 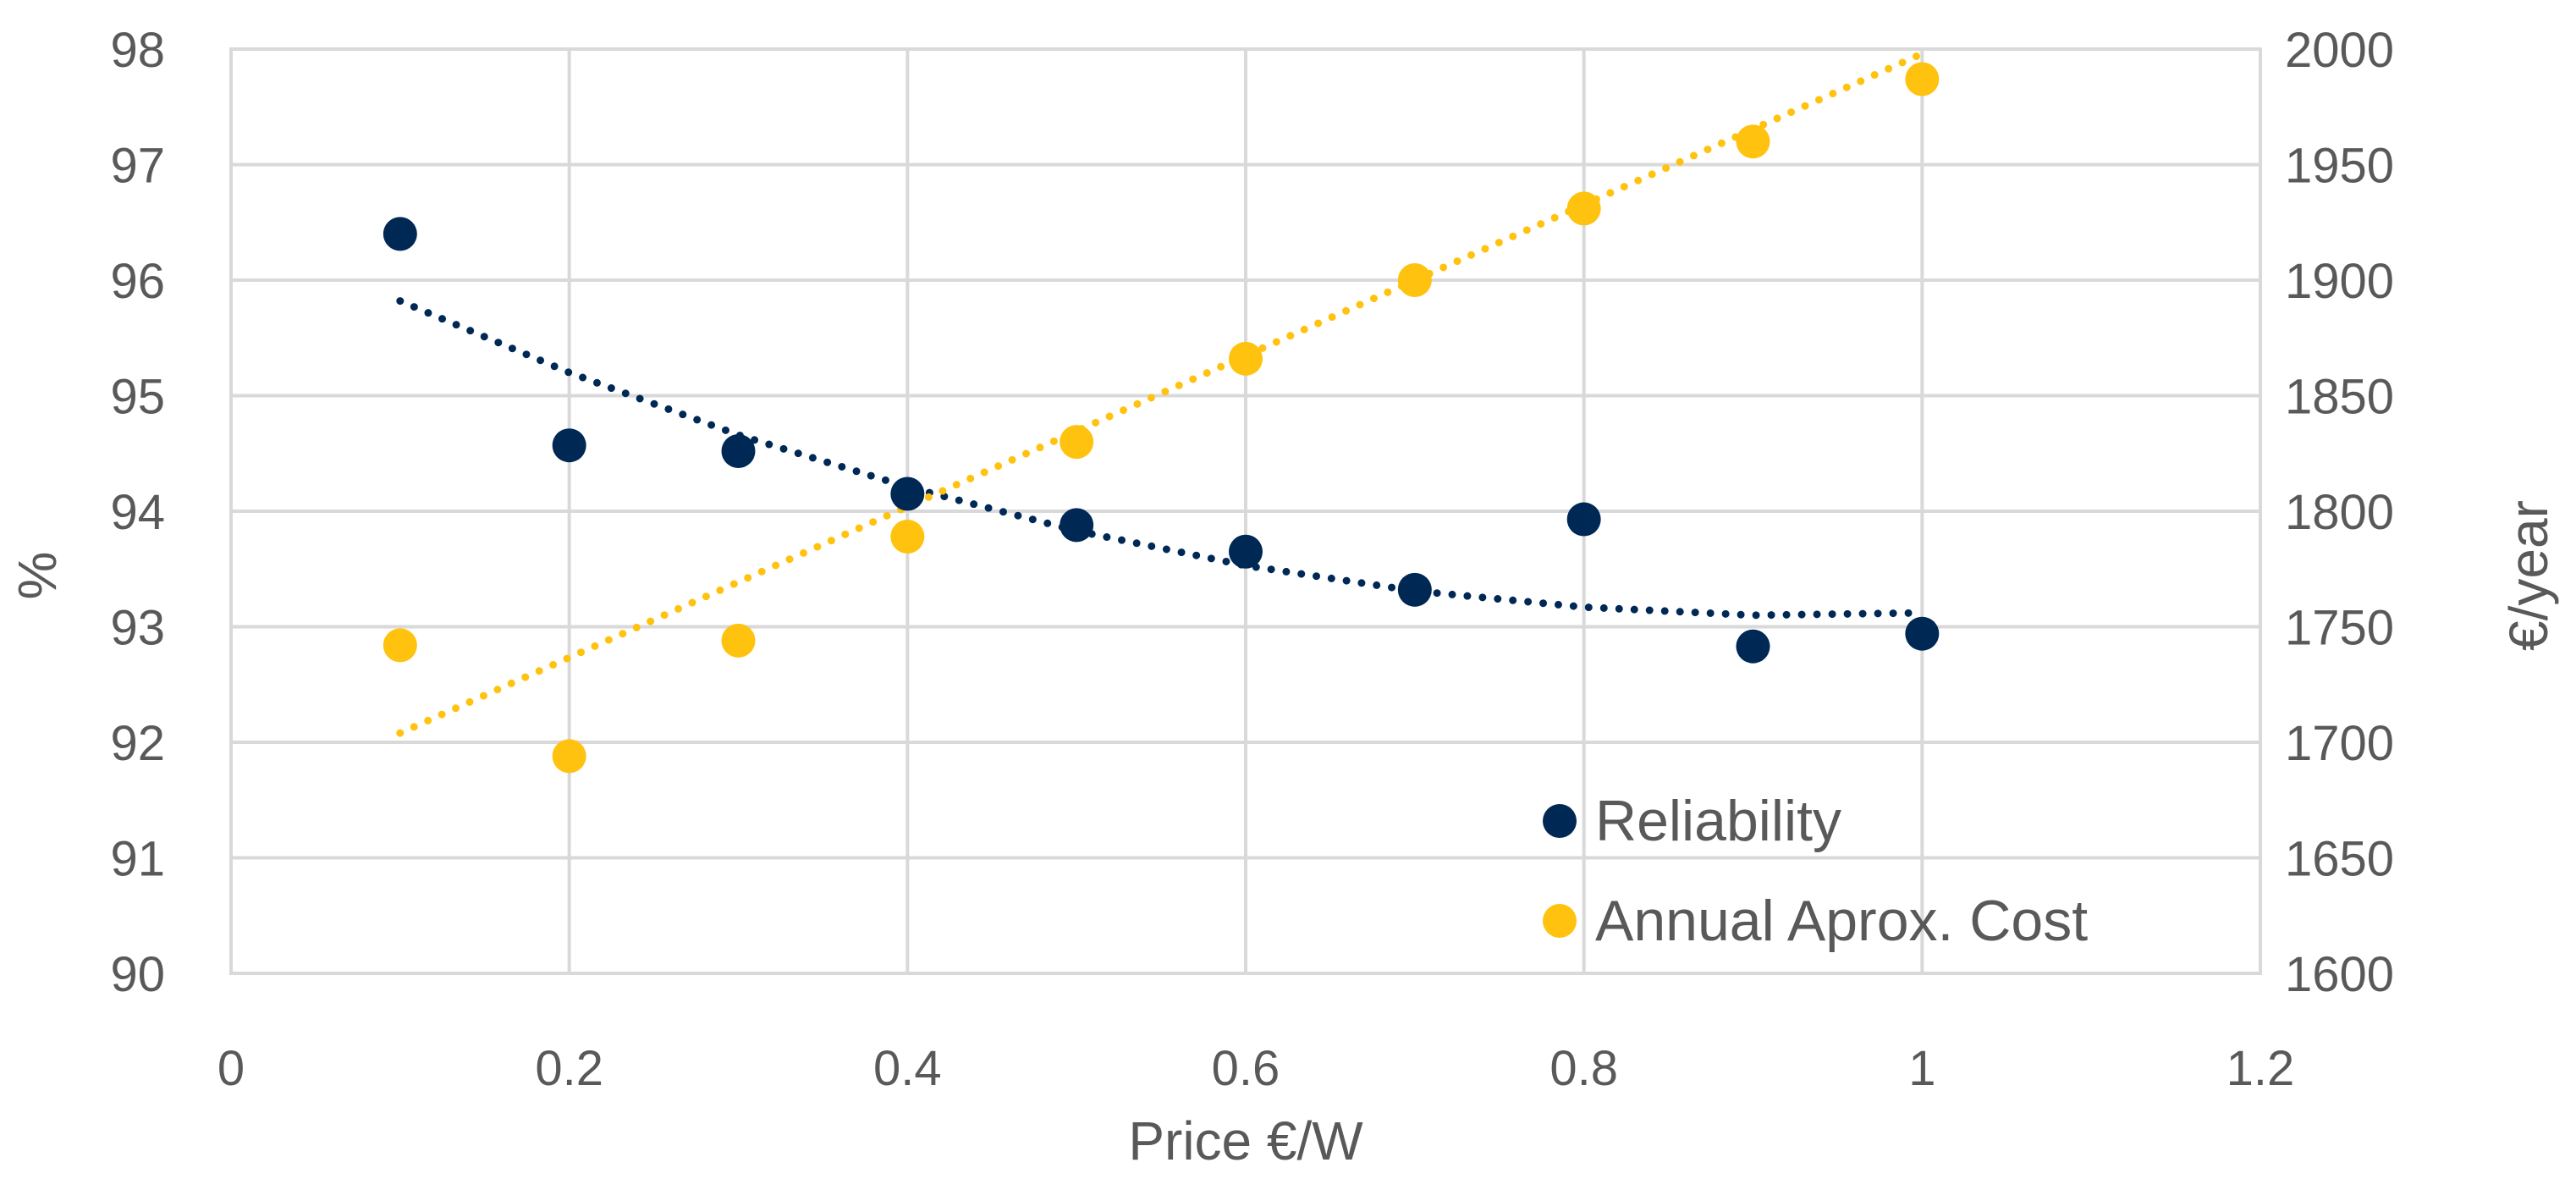 I want to click on y-tick-label-8: 98, so click(x=137, y=50).